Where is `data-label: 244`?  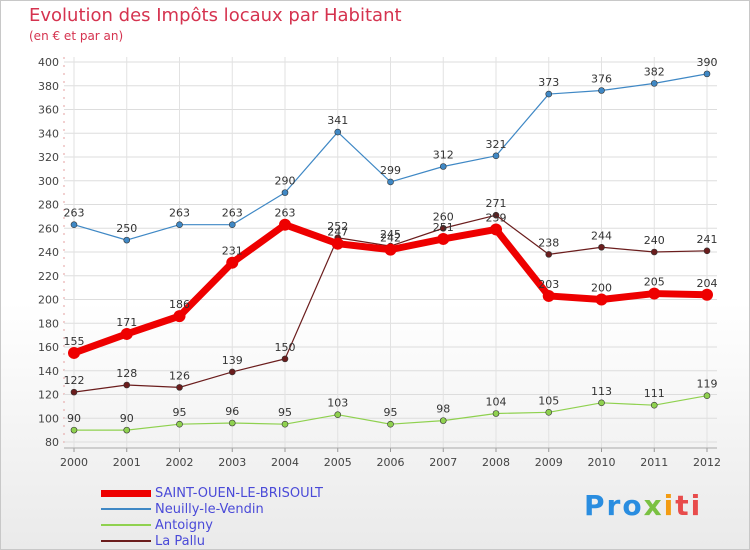
data-label: 244 is located at coordinates (601, 235).